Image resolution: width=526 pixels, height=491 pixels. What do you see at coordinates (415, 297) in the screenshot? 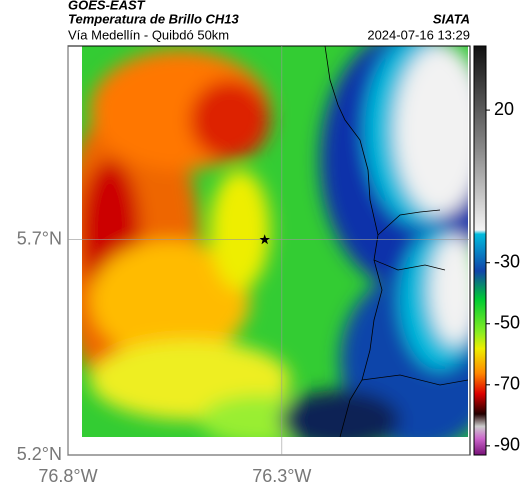
I see `border` at bounding box center [415, 297].